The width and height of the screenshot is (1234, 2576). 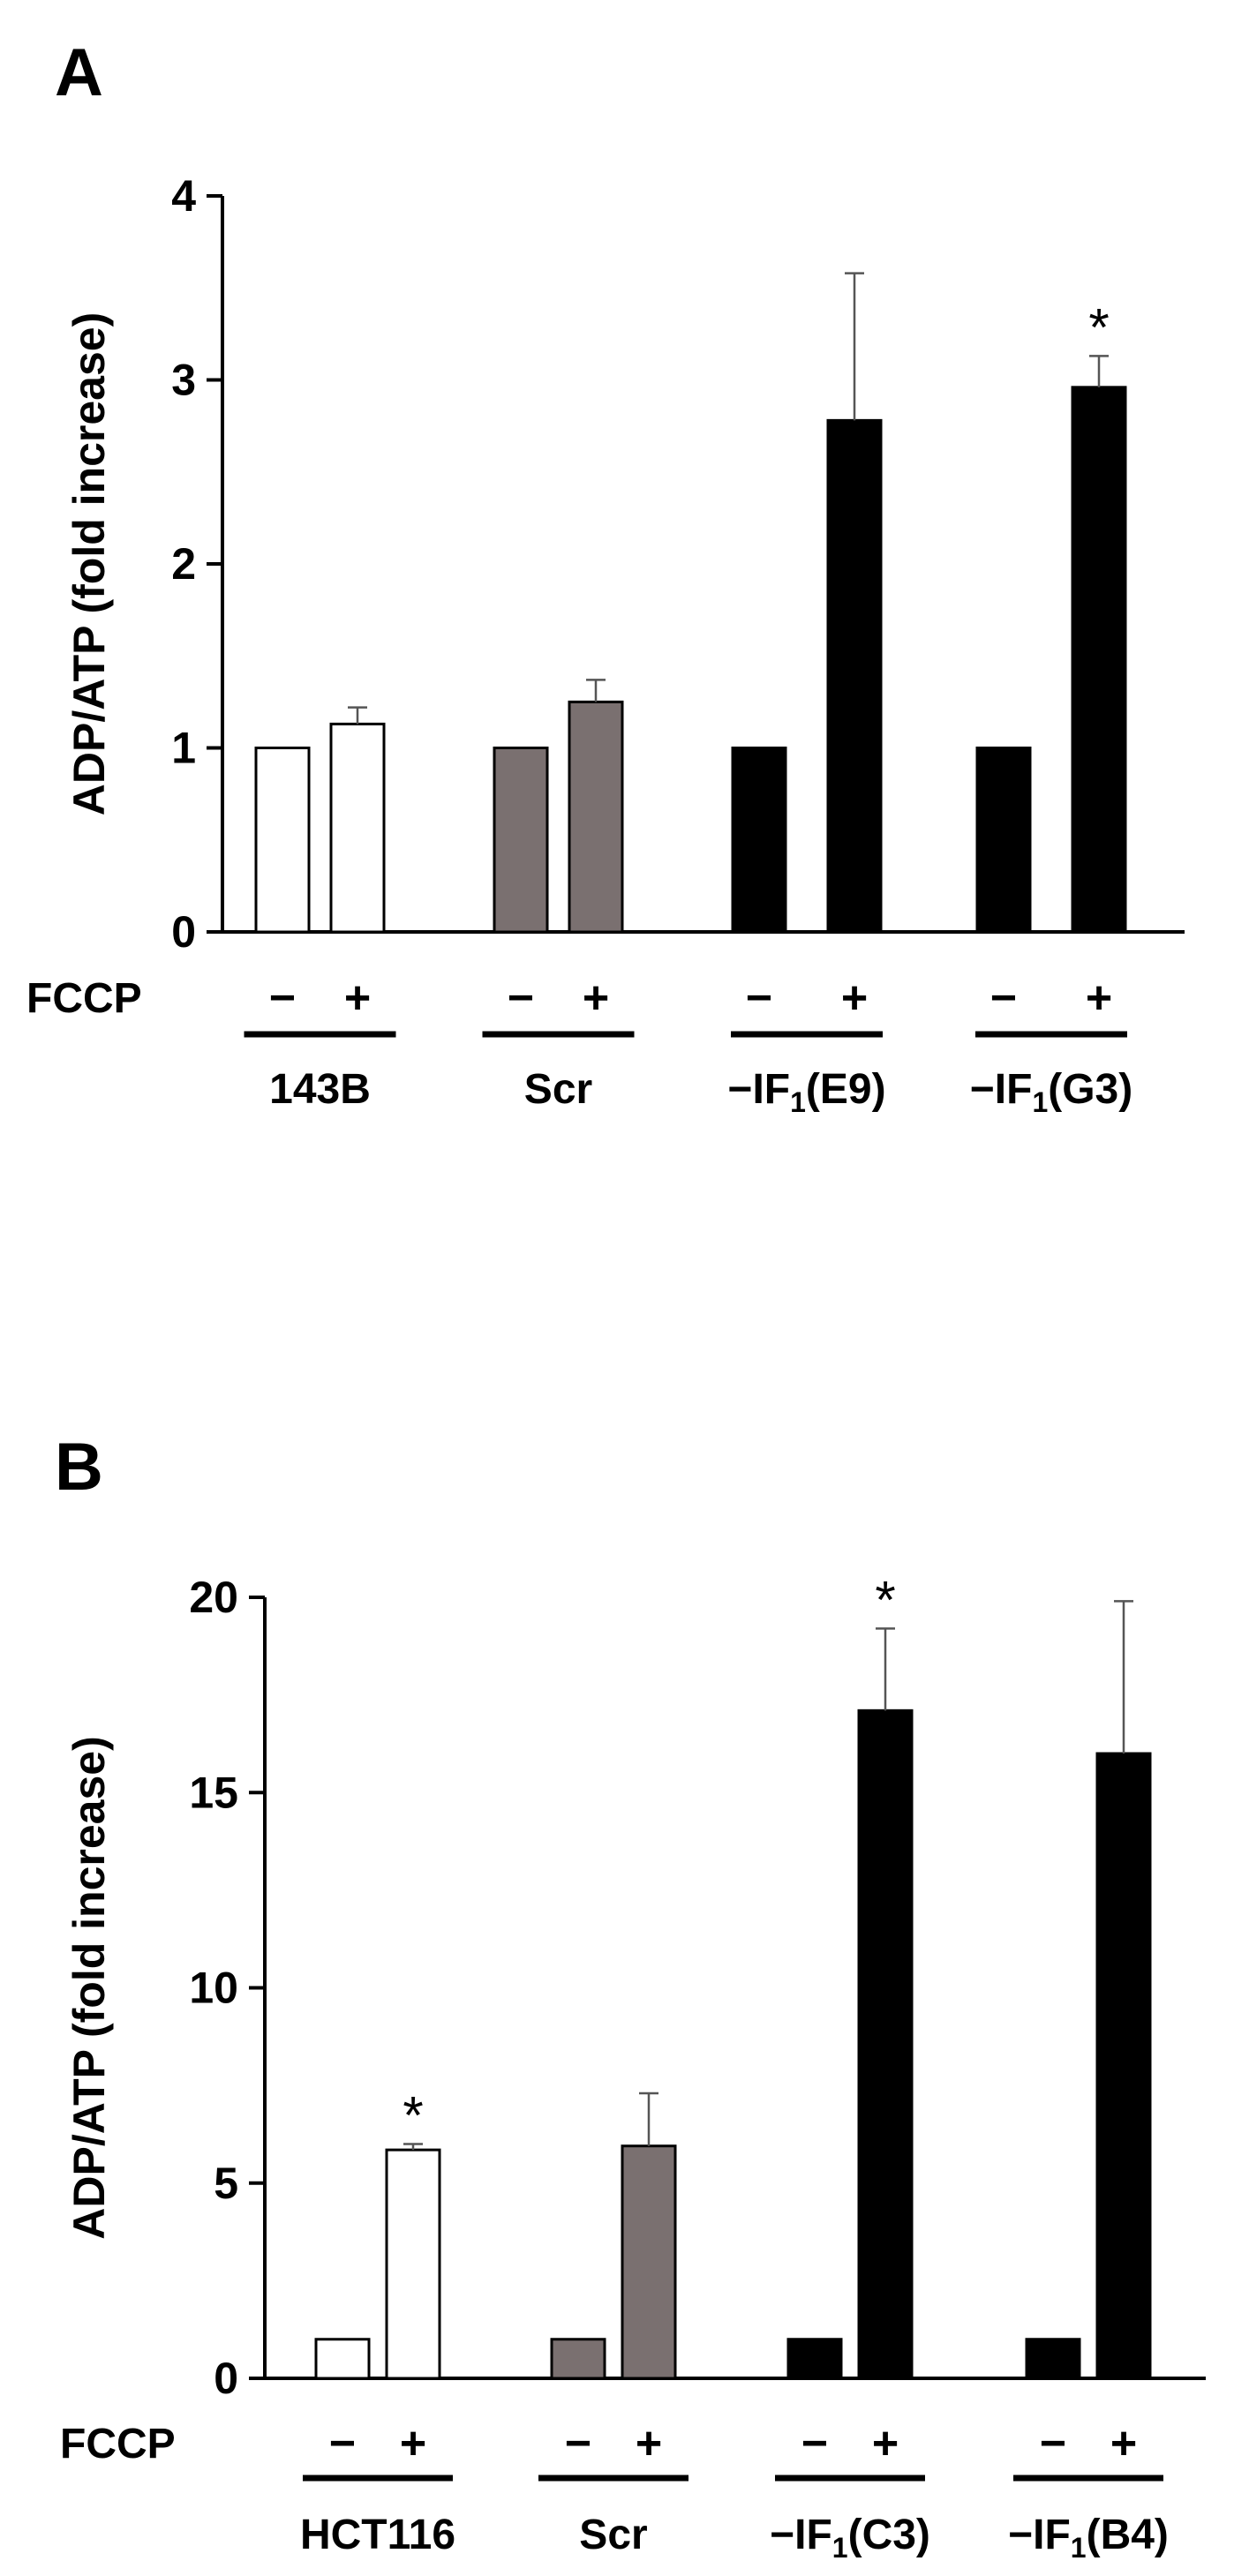 What do you see at coordinates (1098, 327) in the screenshot?
I see `panel-a-significance-star: *` at bounding box center [1098, 327].